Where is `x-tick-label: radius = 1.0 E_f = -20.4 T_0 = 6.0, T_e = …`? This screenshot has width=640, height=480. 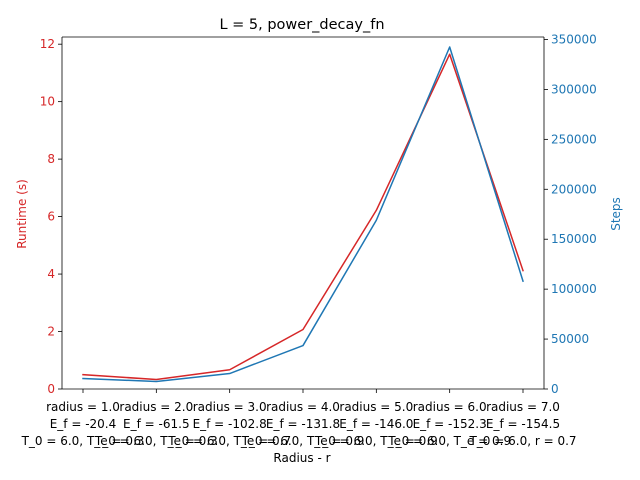 x-tick-label: radius = 1.0 E_f = -20.4 T_0 = 6.0, T_e = … is located at coordinates (83, 424).